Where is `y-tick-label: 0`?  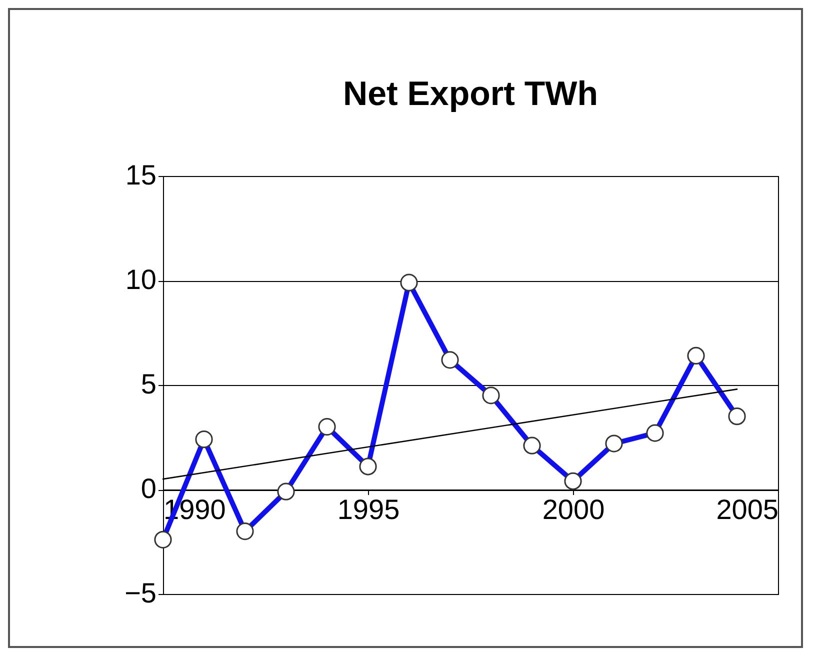
y-tick-label: 0 is located at coordinates (148, 488).